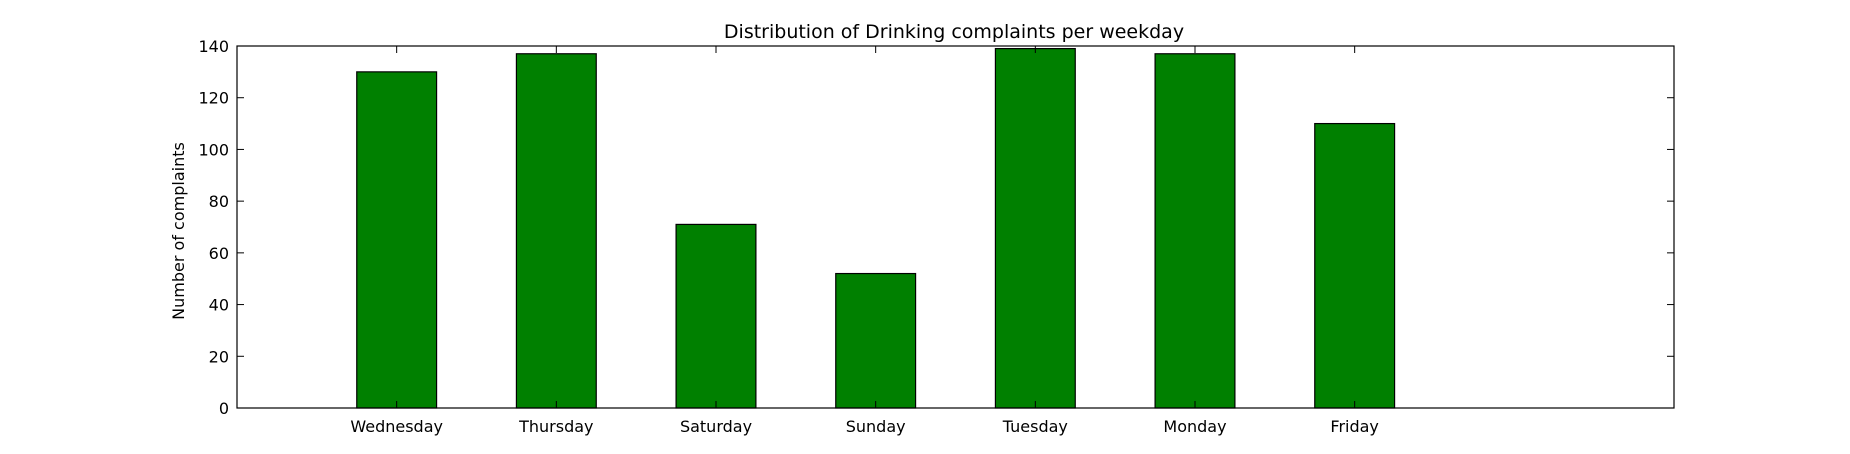 This screenshot has width=1850, height=454. What do you see at coordinates (219, 201) in the screenshot?
I see `y-tick-label: 80` at bounding box center [219, 201].